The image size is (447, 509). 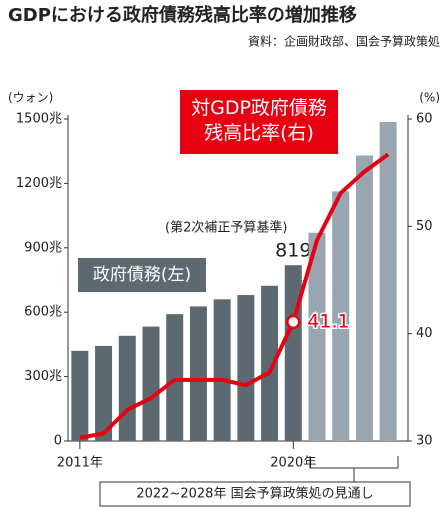 What do you see at coordinates (424, 333) in the screenshot?
I see `y2-tick-label: 40` at bounding box center [424, 333].